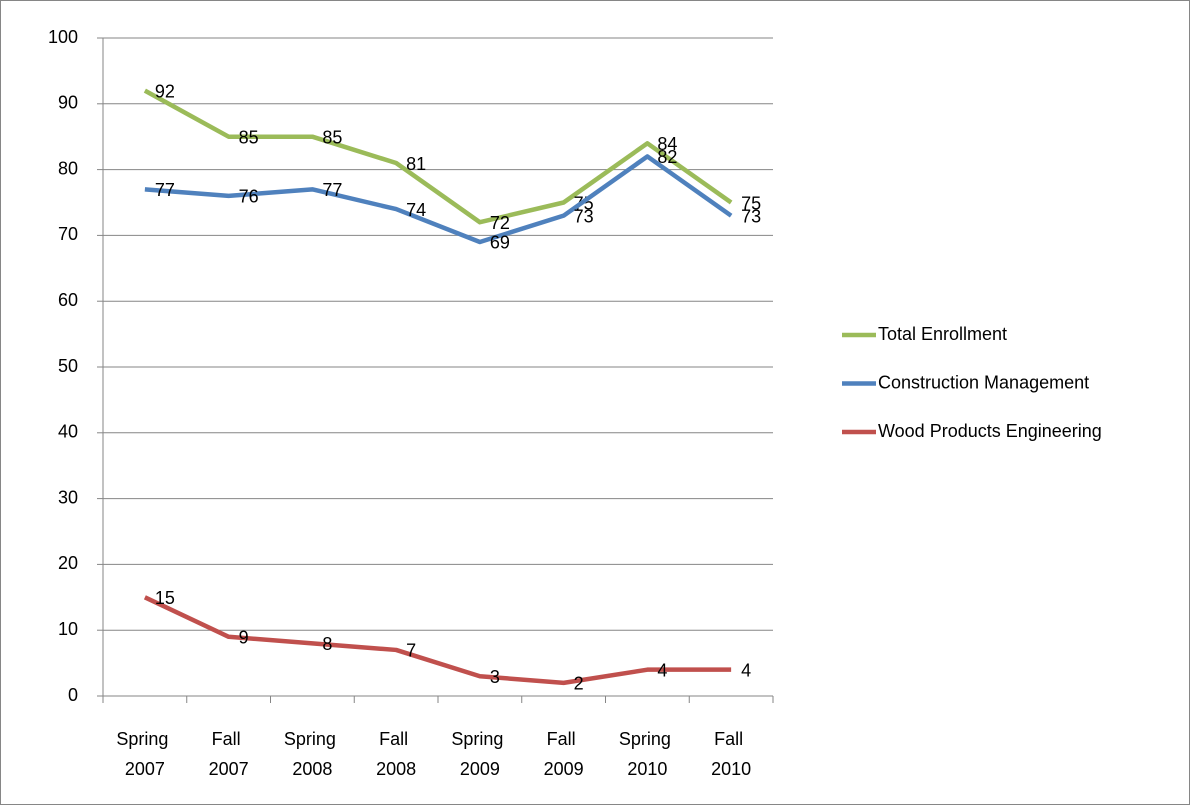  I want to click on y-tick-label: 80, so click(68, 168).